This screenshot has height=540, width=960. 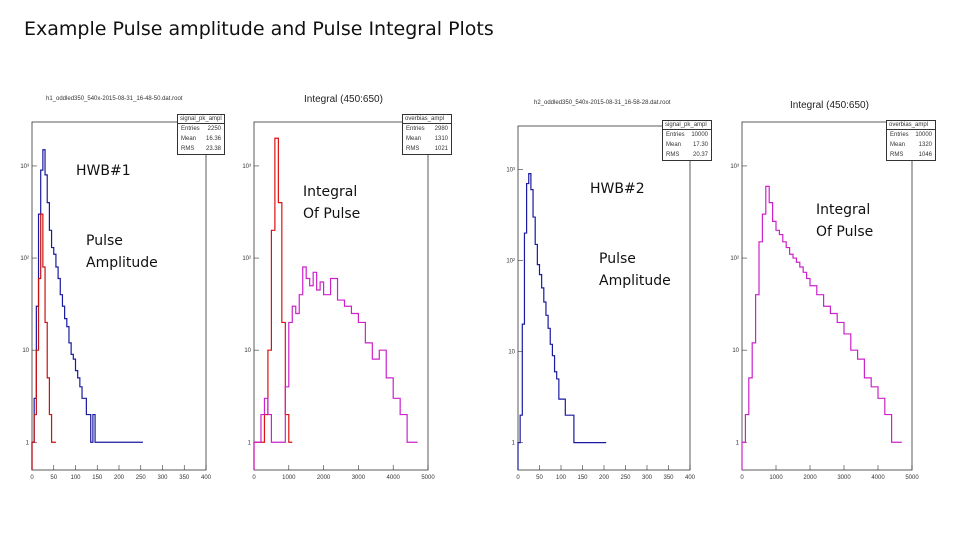 I want to click on series-hwb1-line, so click(x=87, y=309).